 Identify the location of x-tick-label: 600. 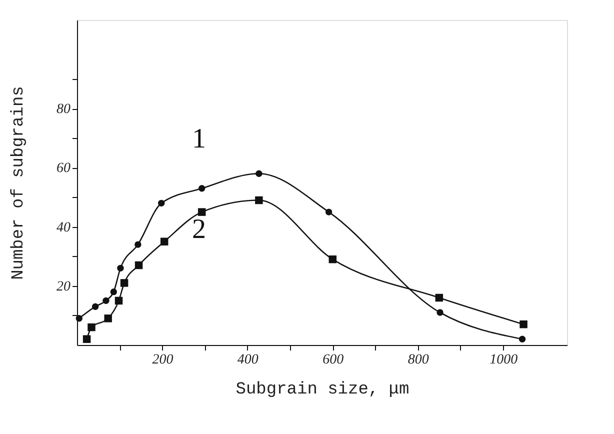
(333, 360).